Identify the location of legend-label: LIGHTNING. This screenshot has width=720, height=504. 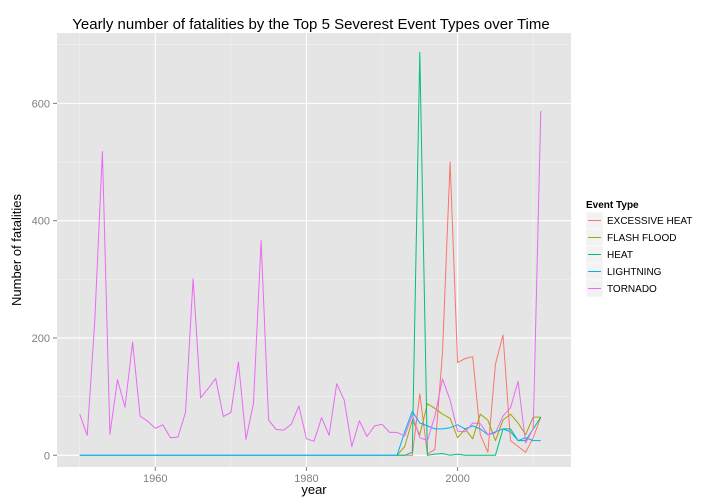
(634, 272).